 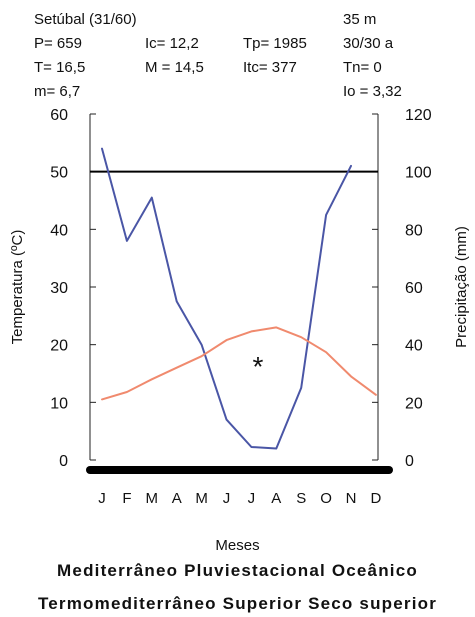 What do you see at coordinates (414, 288) in the screenshot?
I see `y-tick-label-right: 60` at bounding box center [414, 288].